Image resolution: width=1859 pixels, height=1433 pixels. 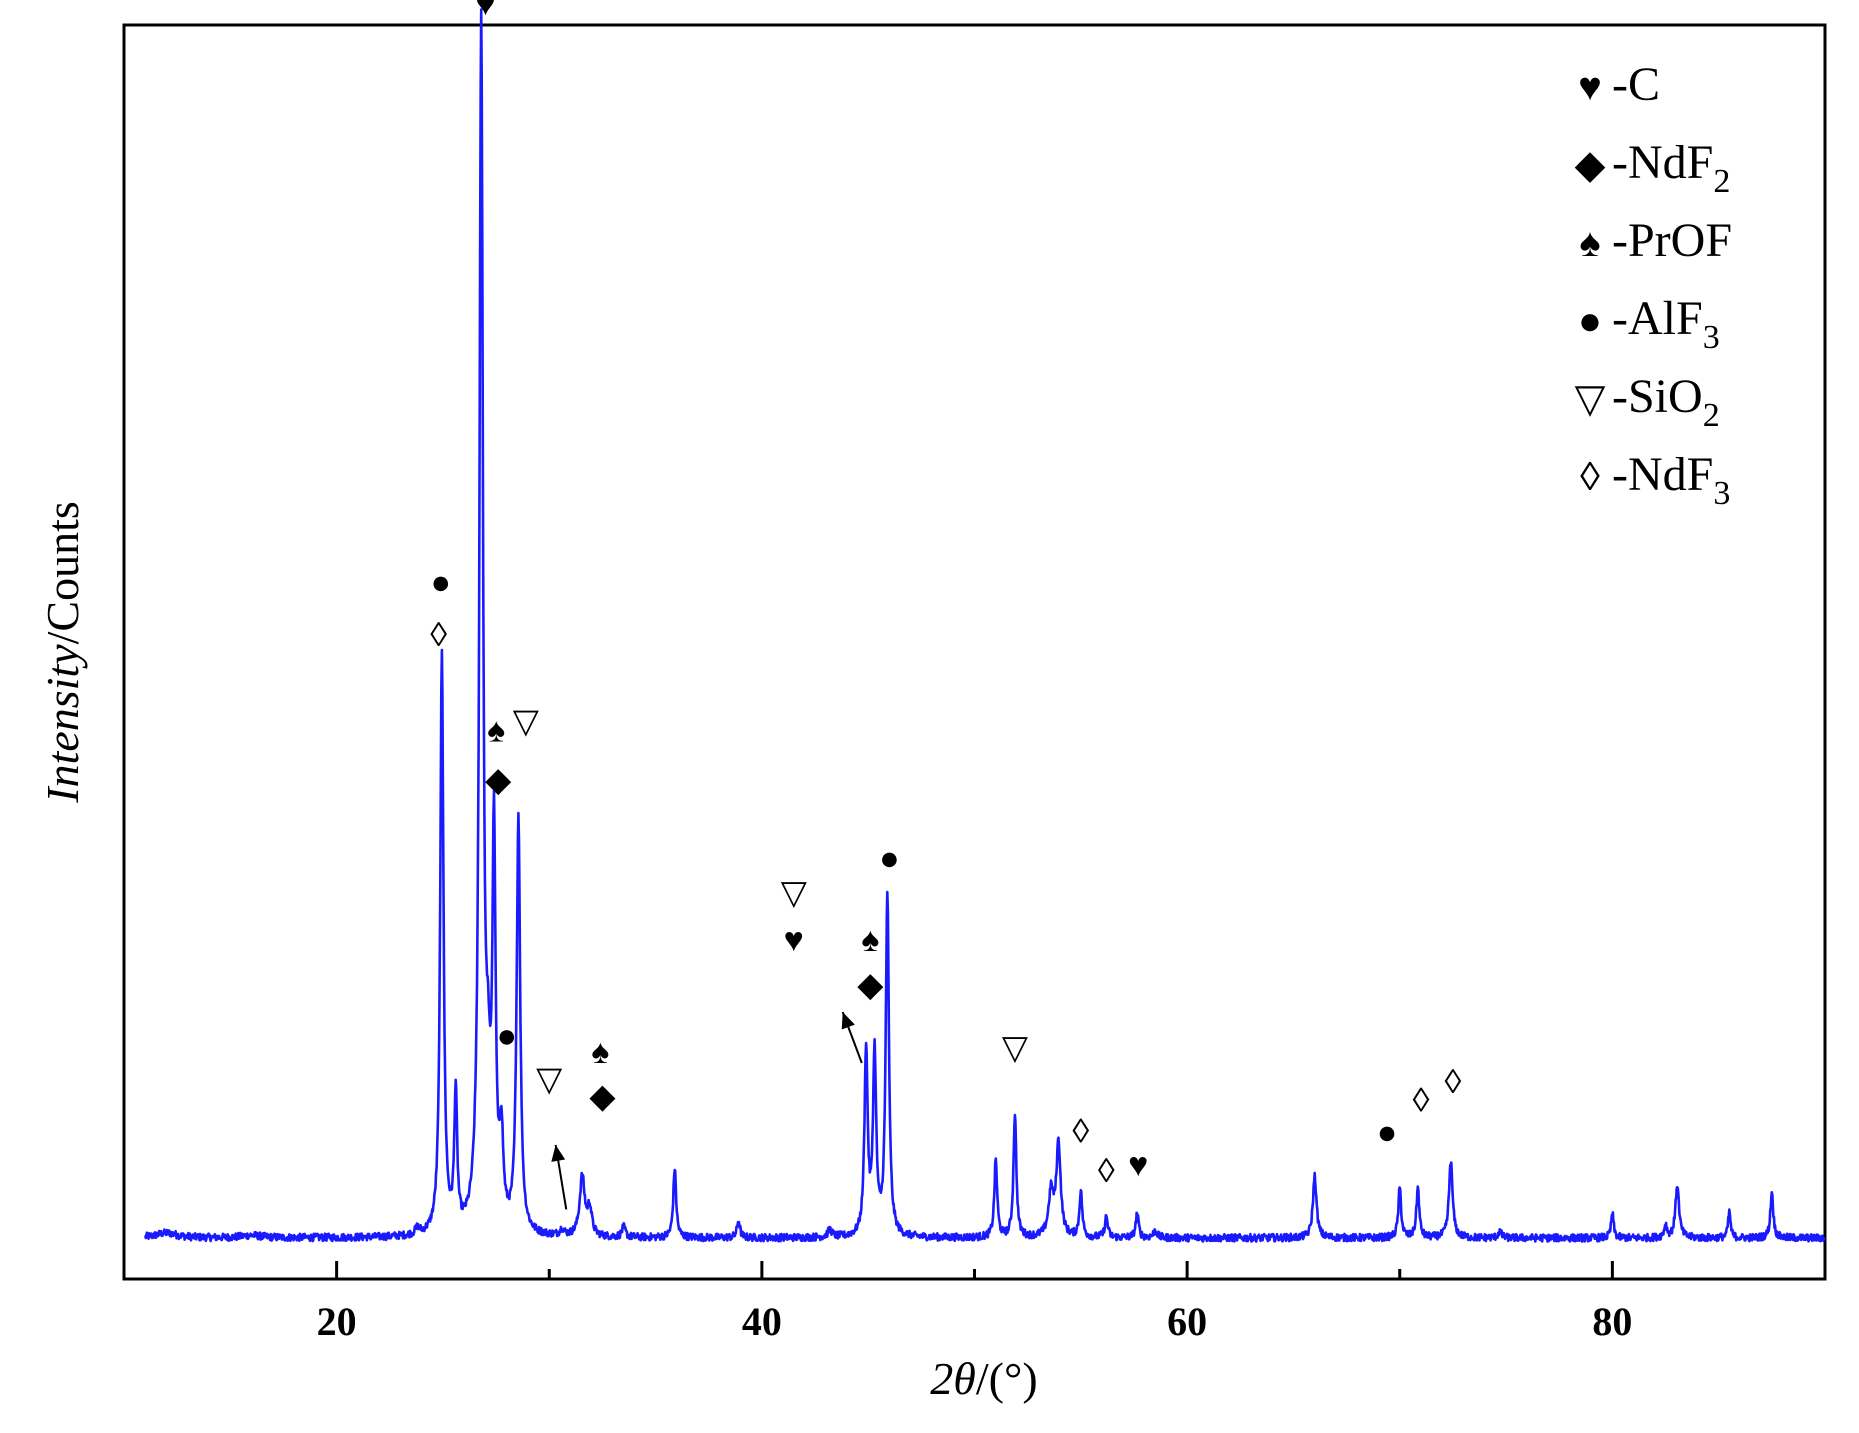 I want to click on legend-symbol: ◆, so click(x=1590, y=164).